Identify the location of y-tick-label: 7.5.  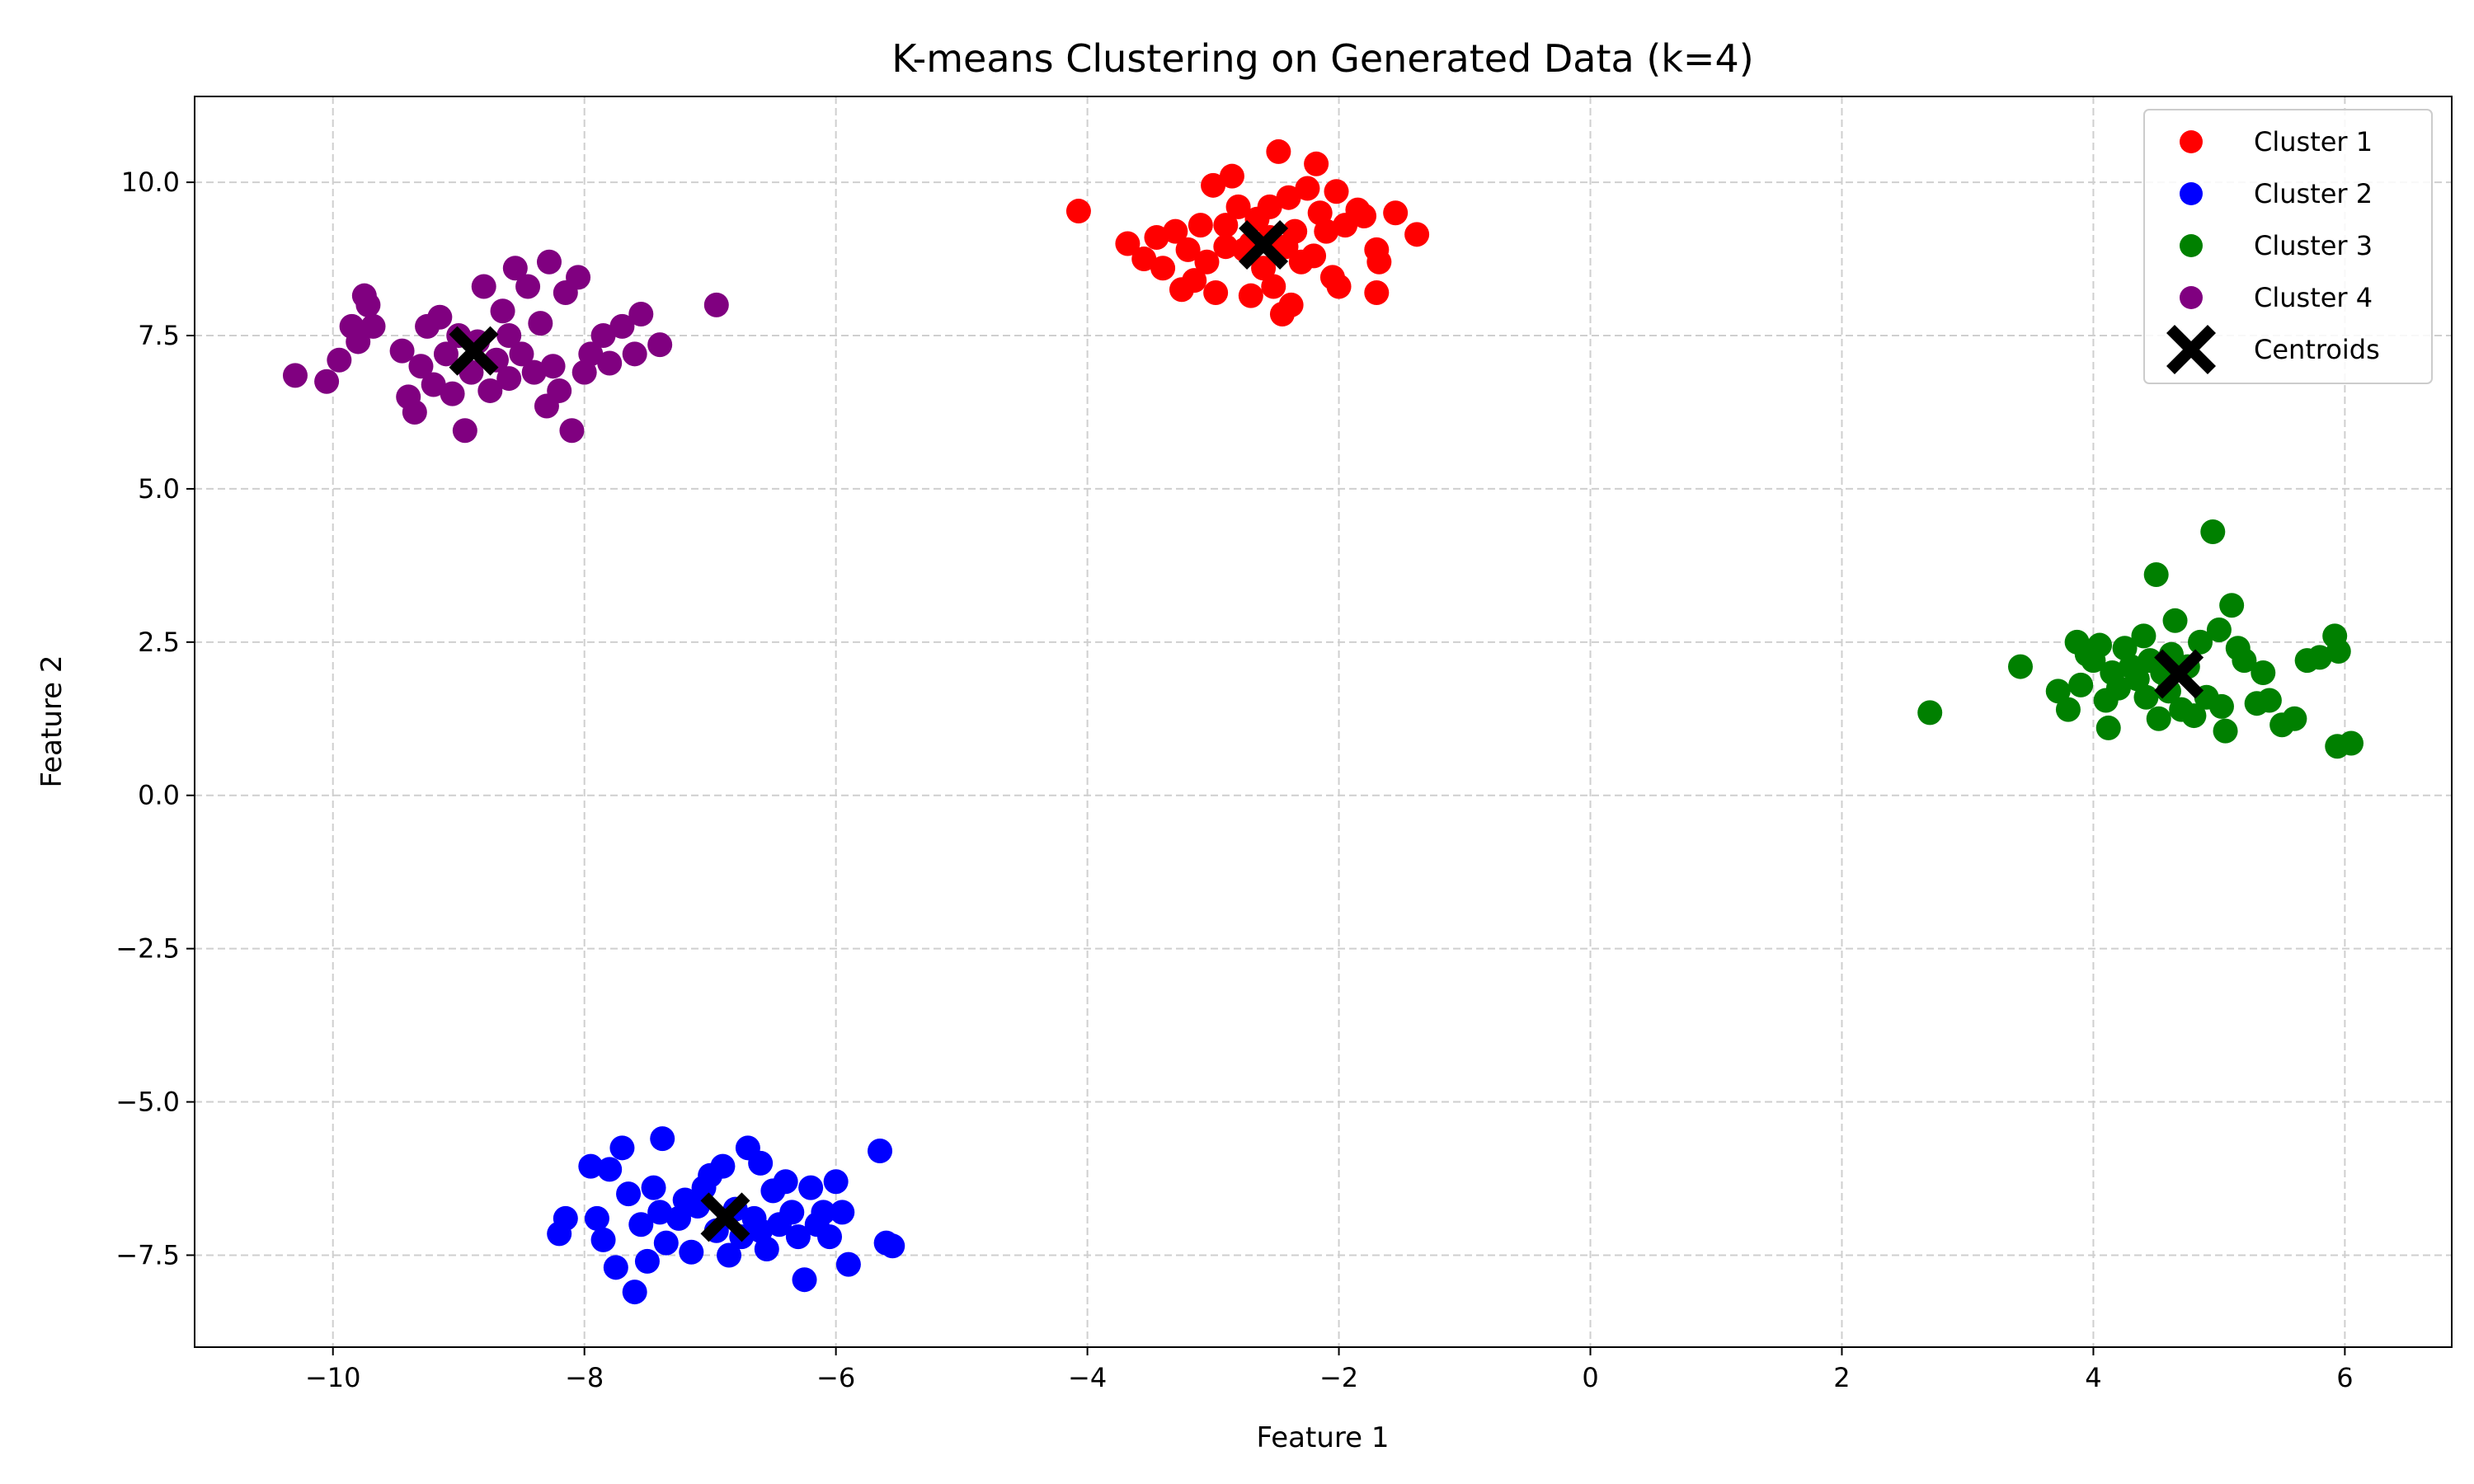
(159, 335).